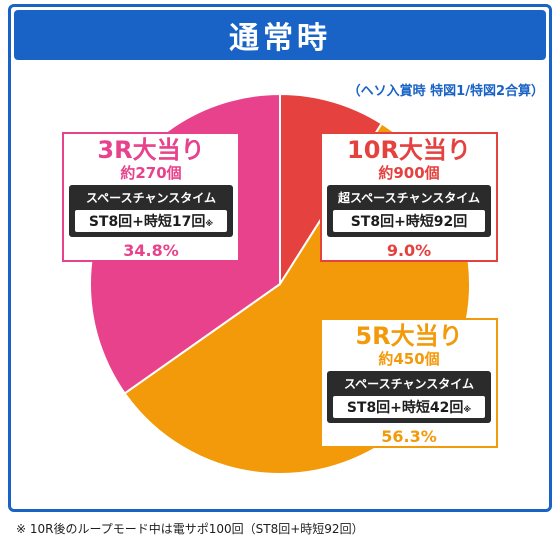  Describe the element at coordinates (409, 336) in the screenshot. I see `box-5r-name: 5R大当り` at that location.